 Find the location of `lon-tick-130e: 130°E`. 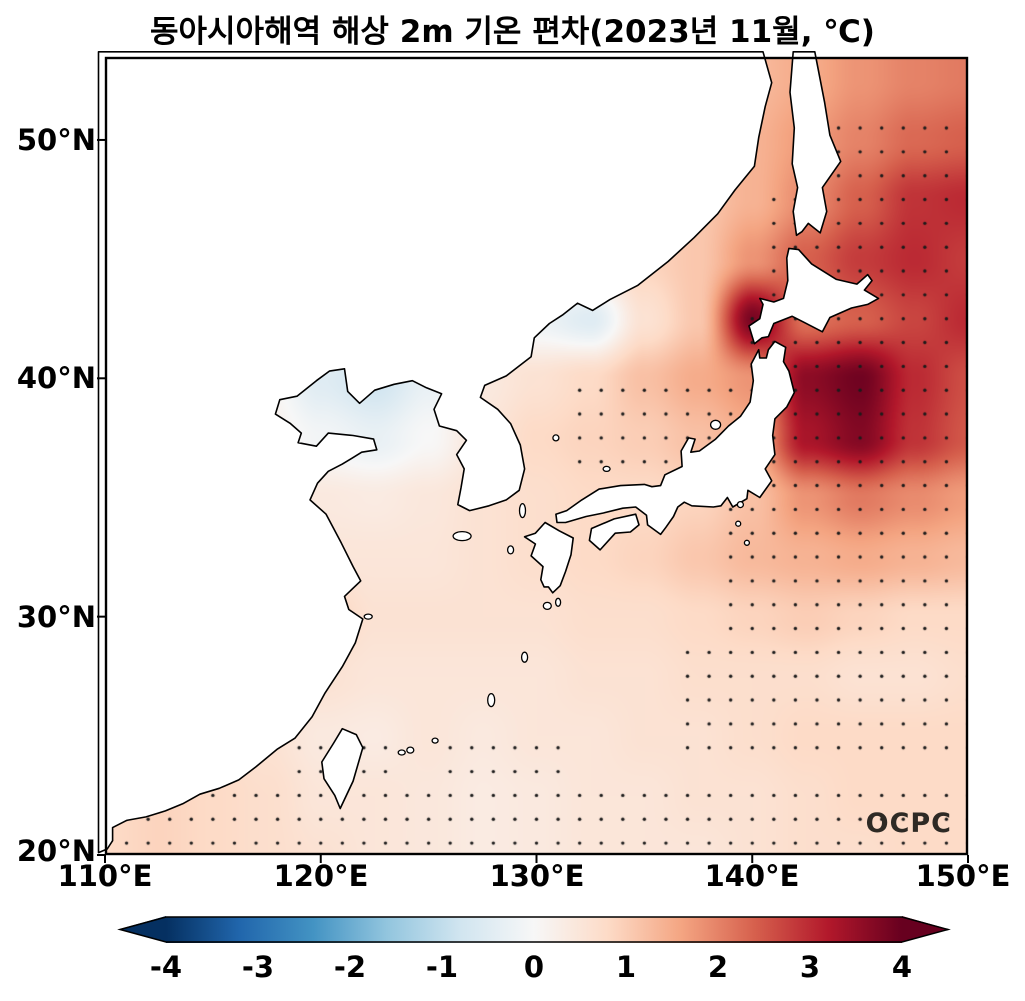

lon-tick-130e: 130°E is located at coordinates (537, 876).